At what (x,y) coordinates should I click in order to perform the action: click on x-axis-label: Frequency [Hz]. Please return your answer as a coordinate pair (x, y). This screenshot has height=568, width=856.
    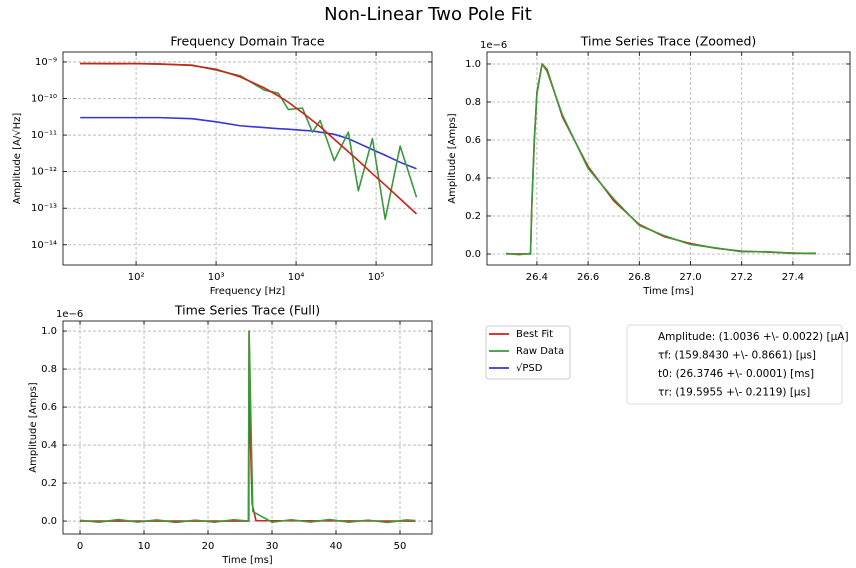
    Looking at the image, I should click on (248, 291).